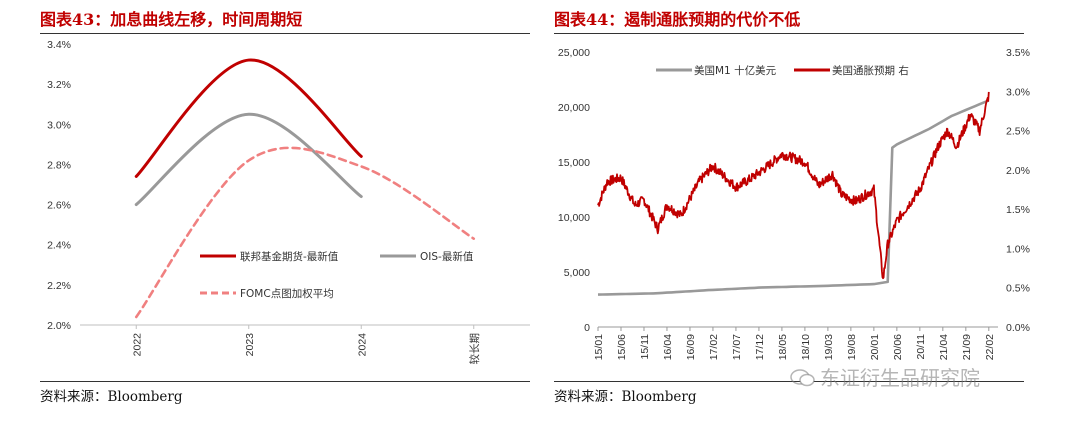  What do you see at coordinates (806, 347) in the screenshot?
I see `right-x-tick-label: 18/10` at bounding box center [806, 347].